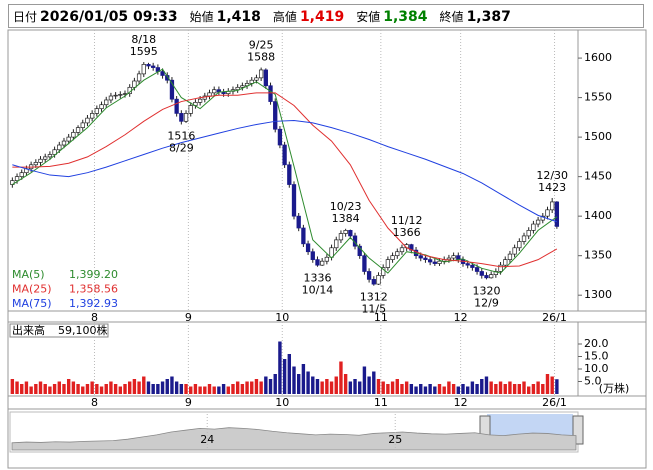 Image resolution: width=653 pixels, height=470 pixels. What do you see at coordinates (593, 381) in the screenshot?
I see `y-tick-label: 5.0` at bounding box center [593, 381].